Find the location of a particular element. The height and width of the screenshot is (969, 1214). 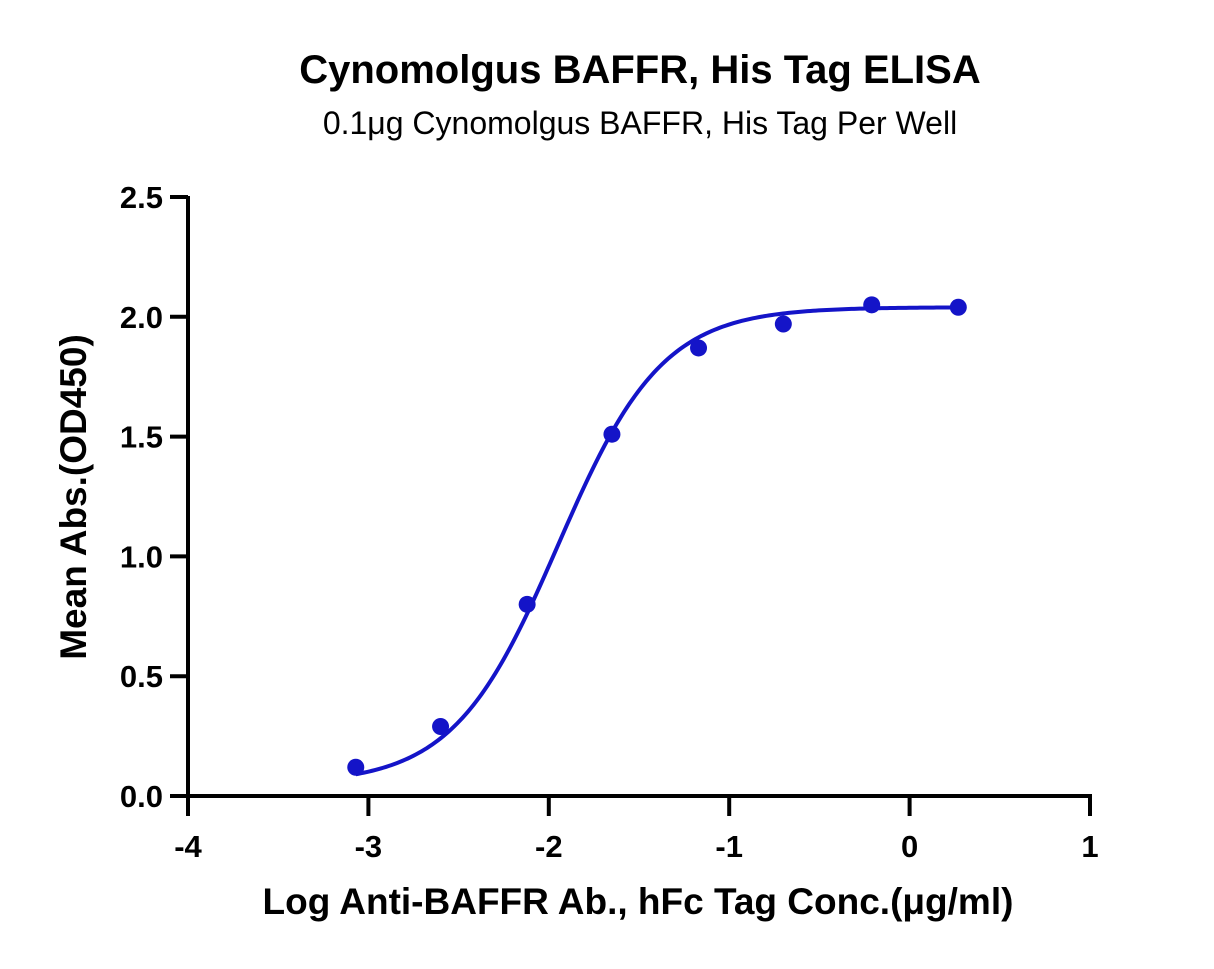

y-axis: 0.0 0.5 1.0 1.5 2.0 2.5 is located at coordinates (155, 497).